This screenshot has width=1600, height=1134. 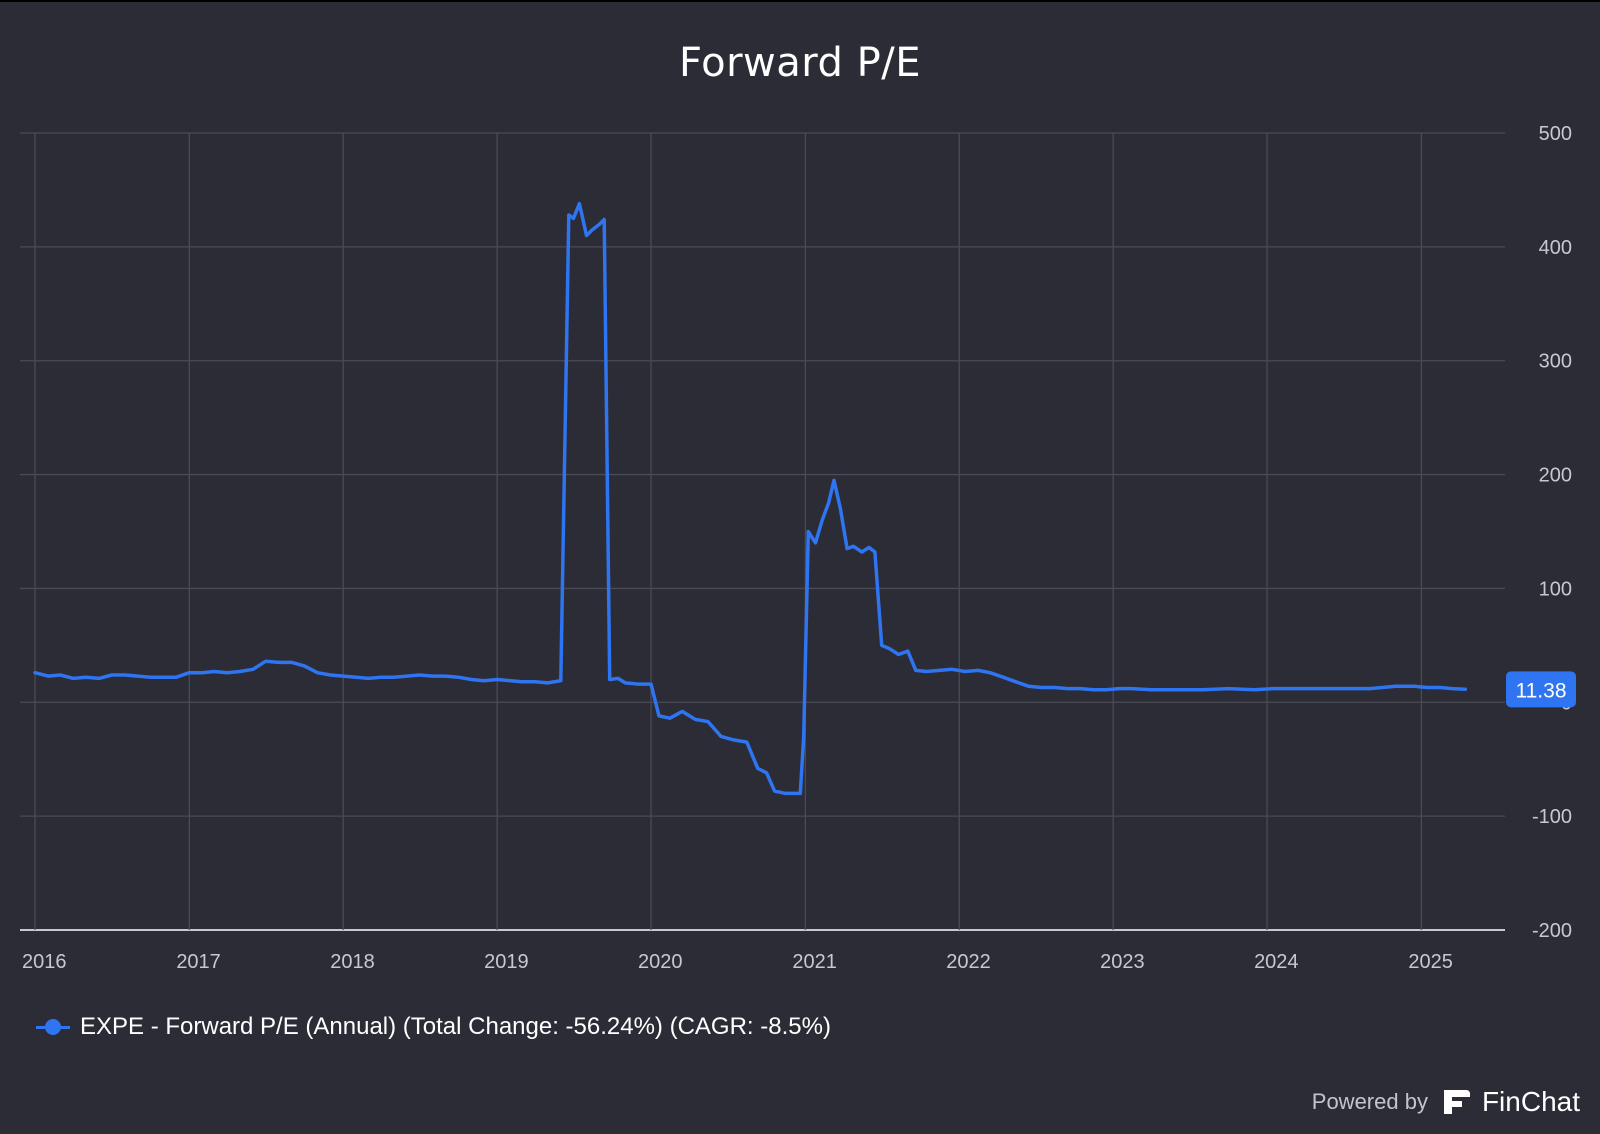 What do you see at coordinates (1552, 532) in the screenshot?
I see `y-axis-ticks: 5004003002001000-100-200` at bounding box center [1552, 532].